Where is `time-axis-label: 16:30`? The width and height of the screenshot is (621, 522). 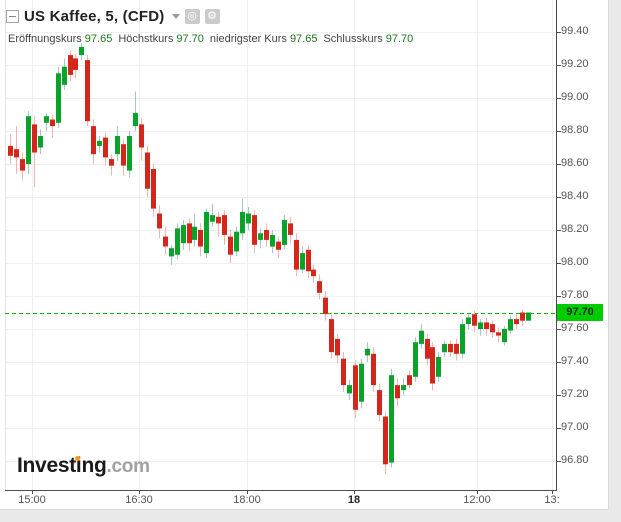 time-axis-label: 16:30 is located at coordinates (139, 500).